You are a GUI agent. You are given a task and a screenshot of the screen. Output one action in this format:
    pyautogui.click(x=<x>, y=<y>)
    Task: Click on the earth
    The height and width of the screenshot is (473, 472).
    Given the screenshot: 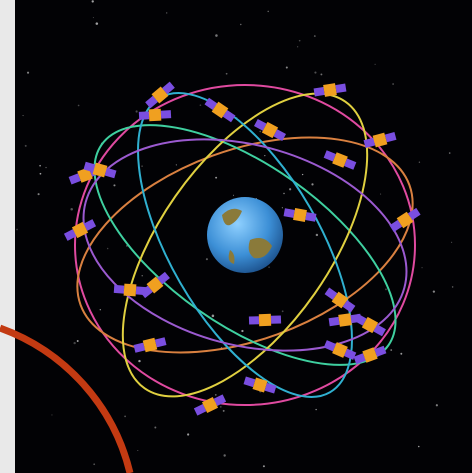 What is the action you would take?
    pyautogui.click(x=245, y=235)
    